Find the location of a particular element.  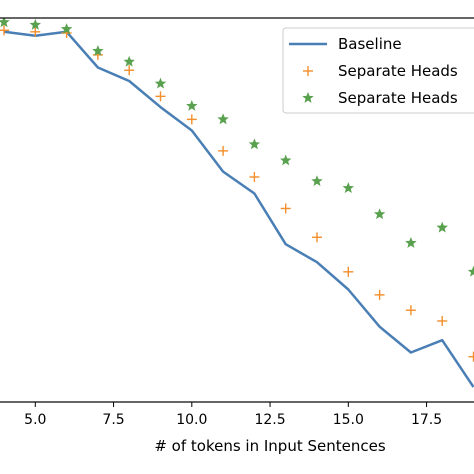

x-tick-label: 17.5 is located at coordinates (426, 420).